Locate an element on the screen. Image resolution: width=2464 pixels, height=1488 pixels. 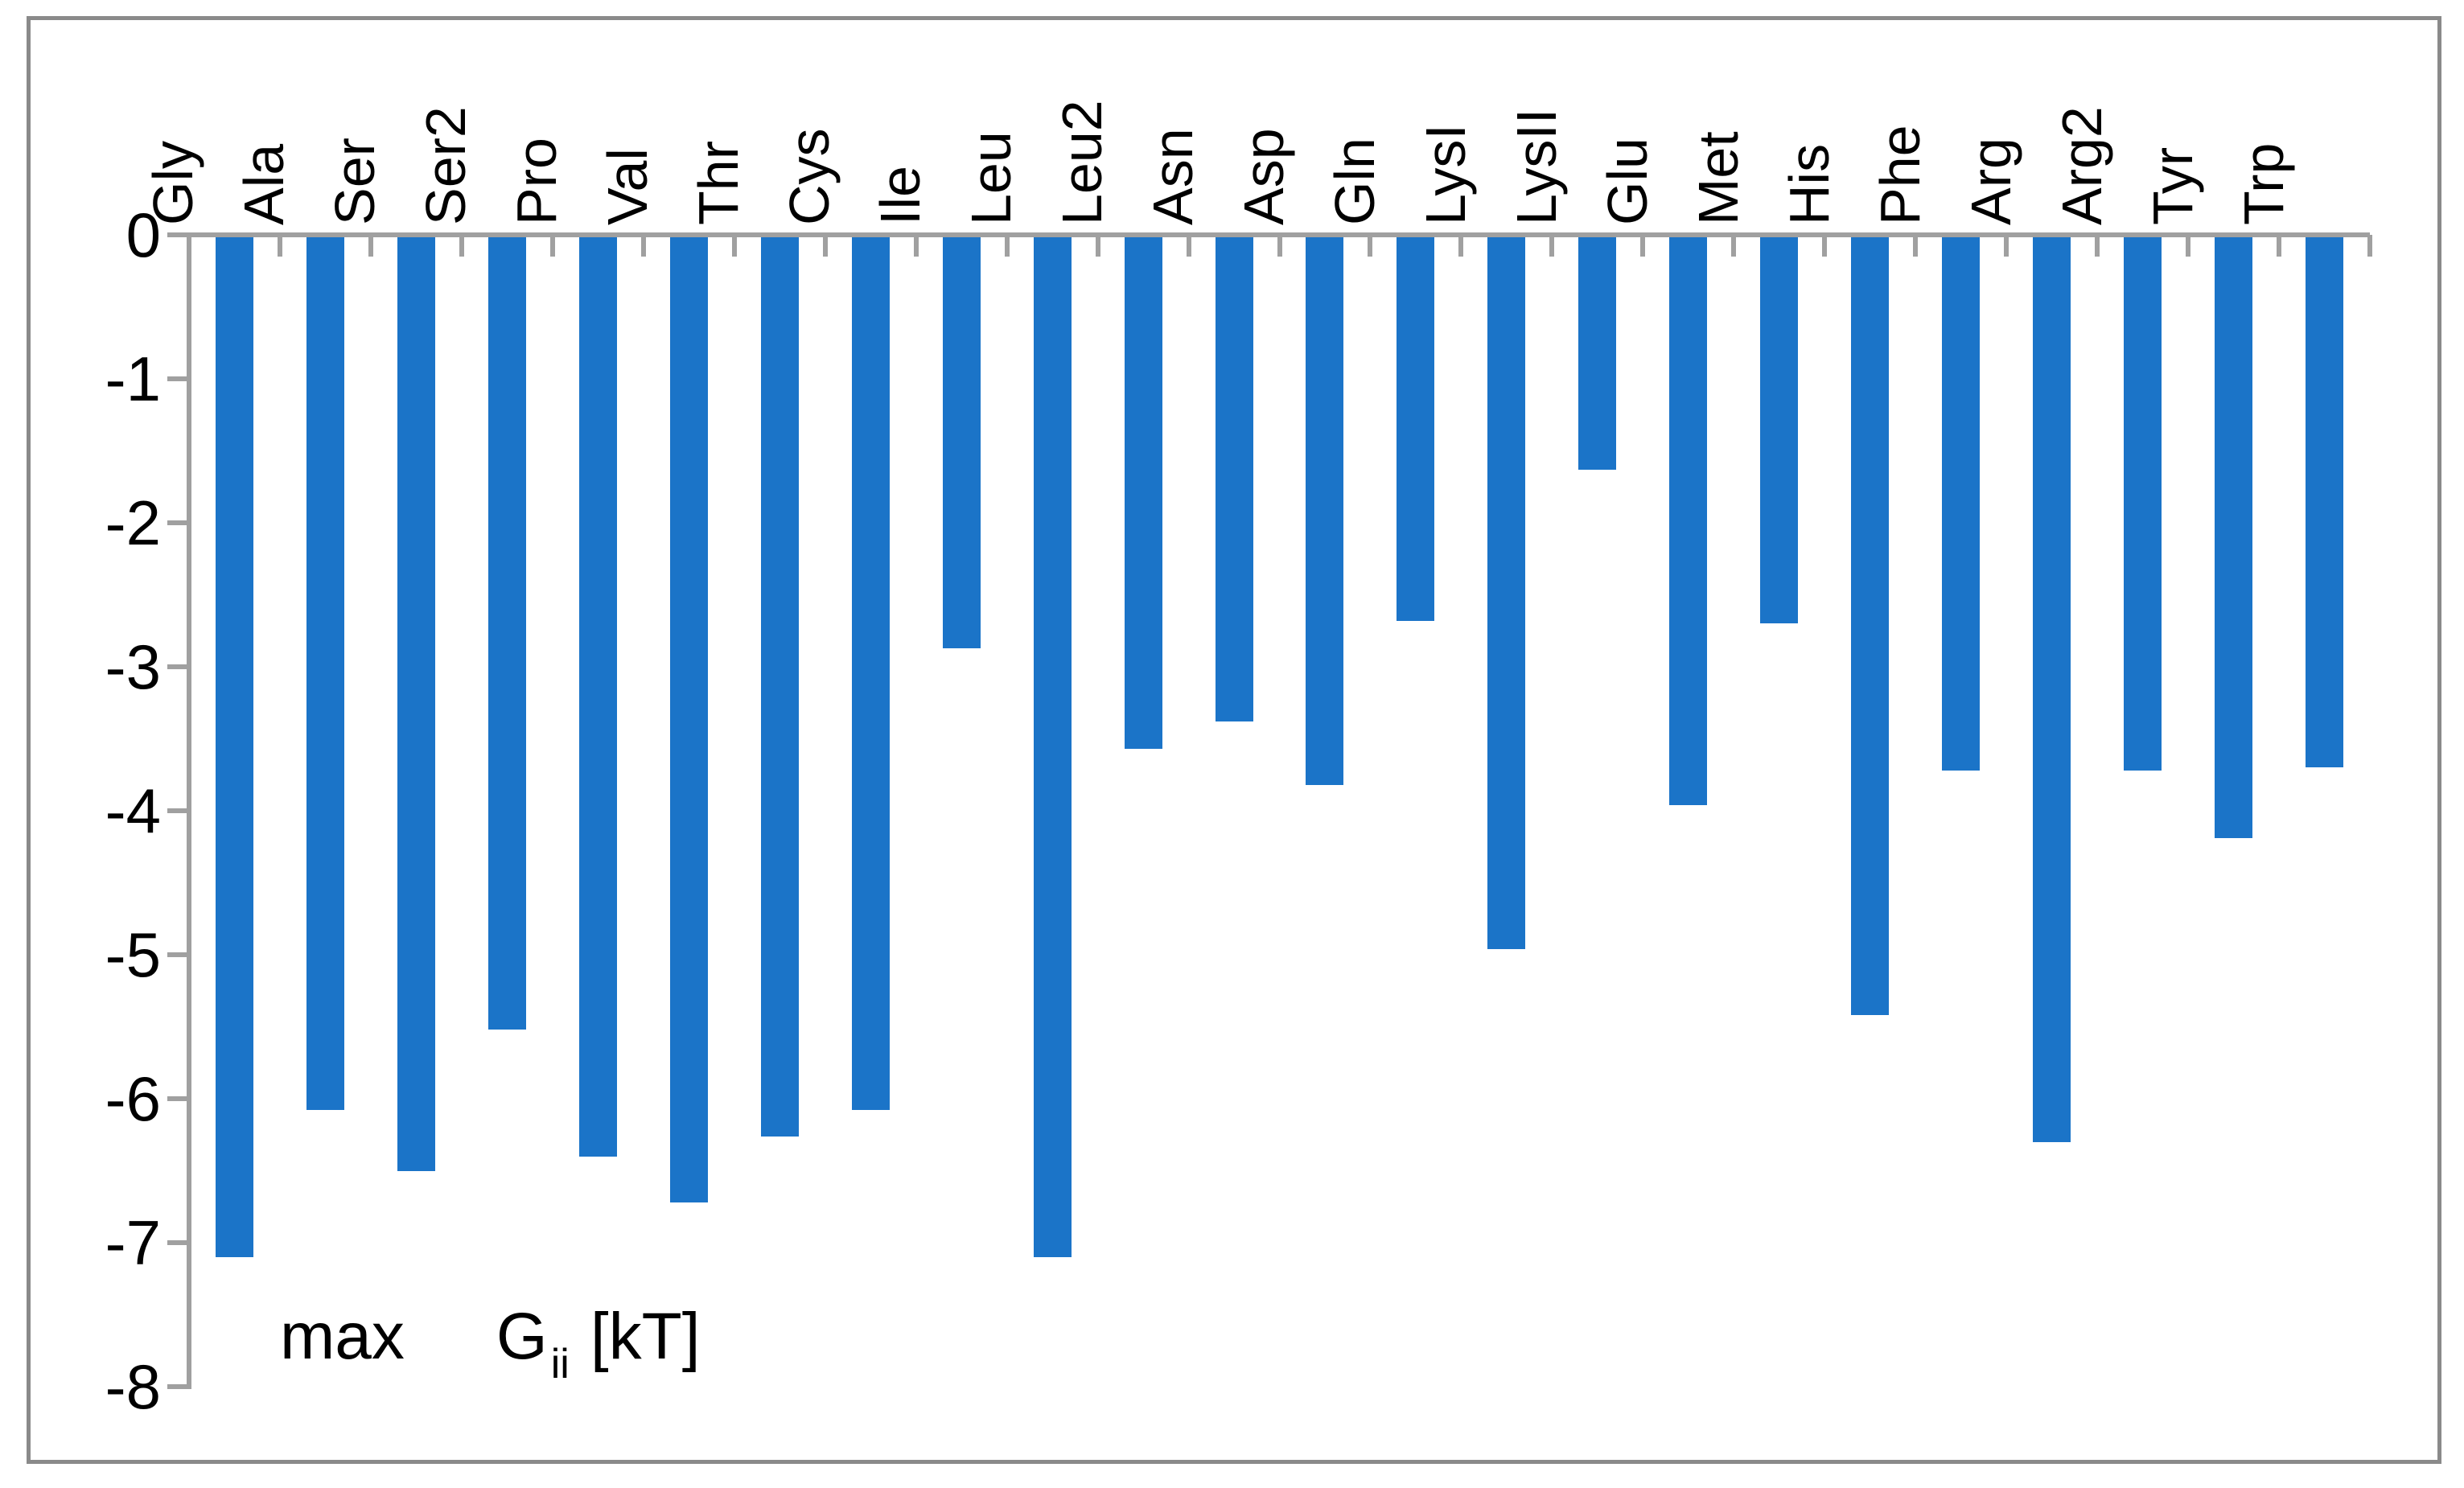
category-label: Gln is located at coordinates (1354, 181).